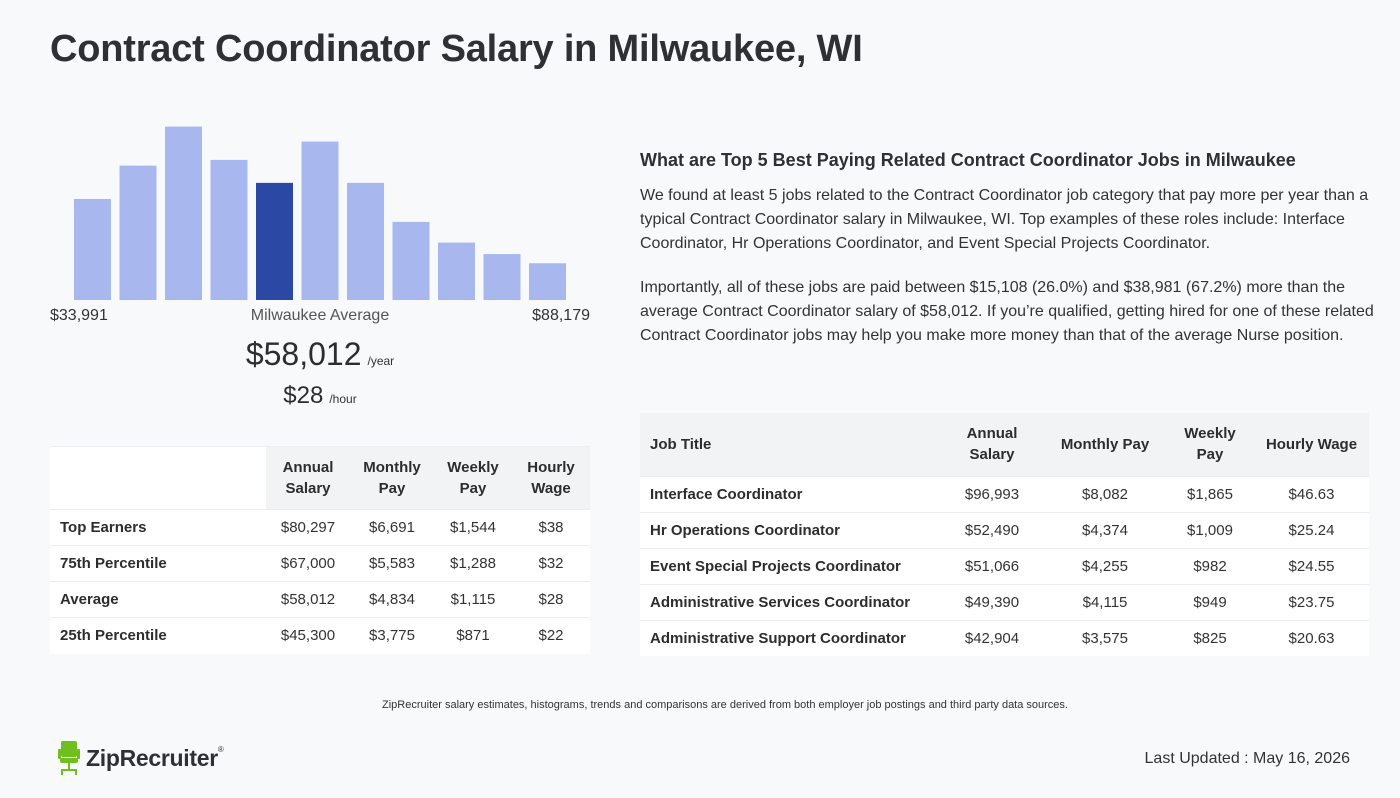 The width and height of the screenshot is (1400, 798). Describe the element at coordinates (992, 601) in the screenshot. I see `job-annual: $49,390` at that location.